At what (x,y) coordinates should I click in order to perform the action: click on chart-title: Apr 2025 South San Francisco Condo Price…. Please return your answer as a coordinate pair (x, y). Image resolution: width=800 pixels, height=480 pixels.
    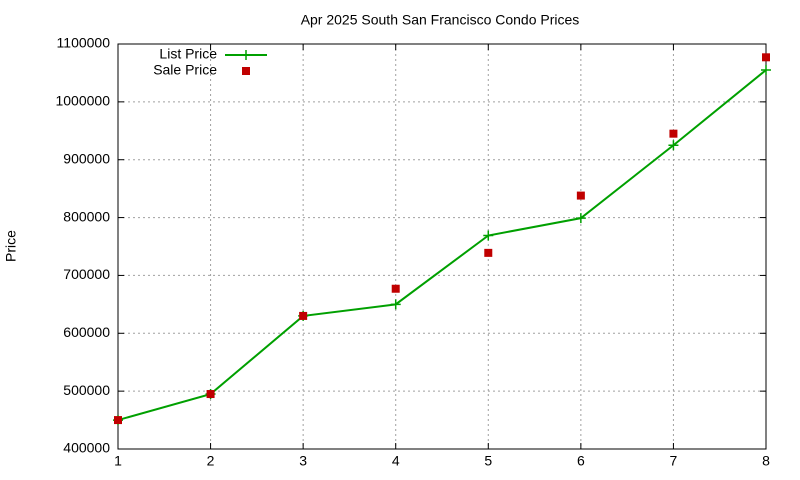
    Looking at the image, I should click on (440, 20).